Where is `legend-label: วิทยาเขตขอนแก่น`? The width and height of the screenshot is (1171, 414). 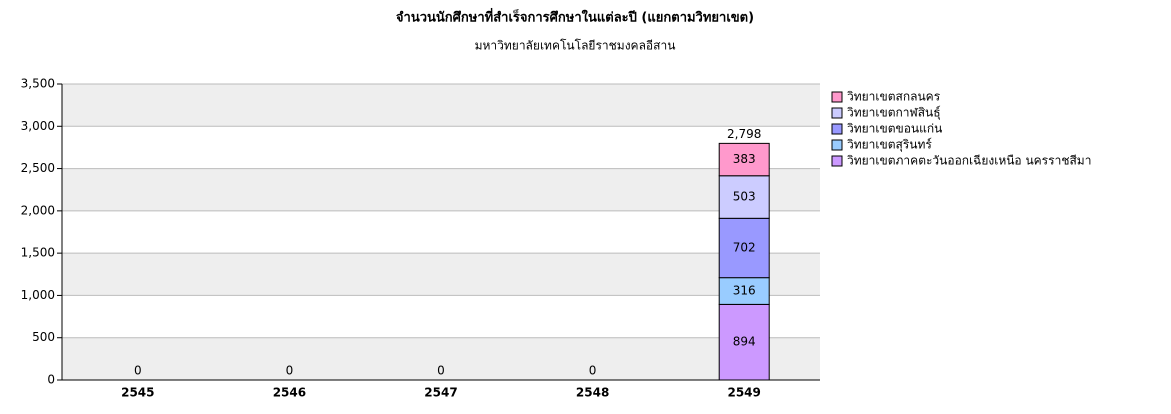
legend-label: วิทยาเขตขอนแก่น is located at coordinates (895, 129).